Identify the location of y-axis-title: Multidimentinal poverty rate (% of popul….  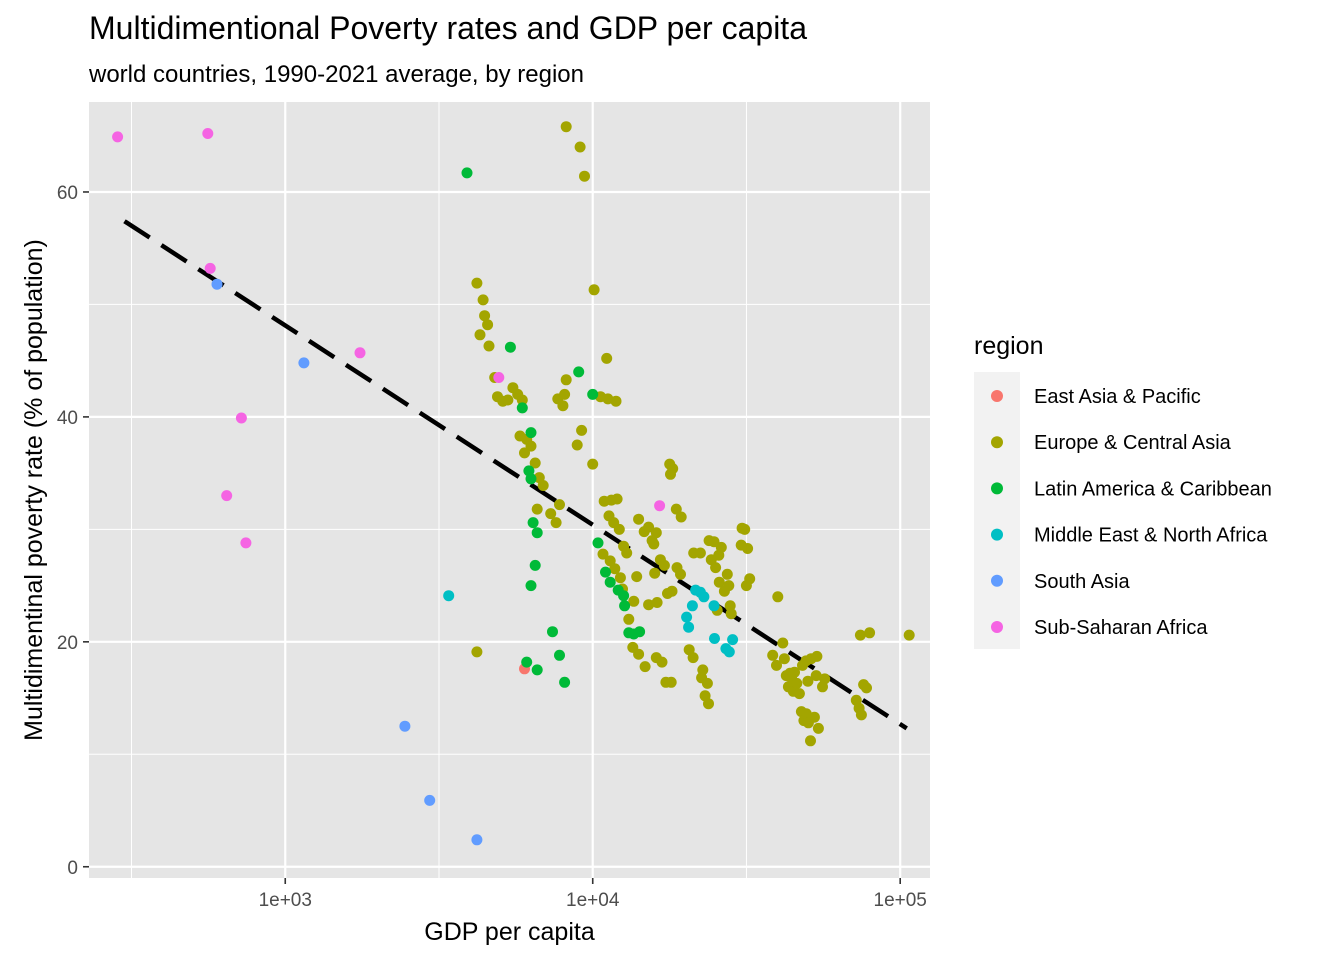
(34, 490).